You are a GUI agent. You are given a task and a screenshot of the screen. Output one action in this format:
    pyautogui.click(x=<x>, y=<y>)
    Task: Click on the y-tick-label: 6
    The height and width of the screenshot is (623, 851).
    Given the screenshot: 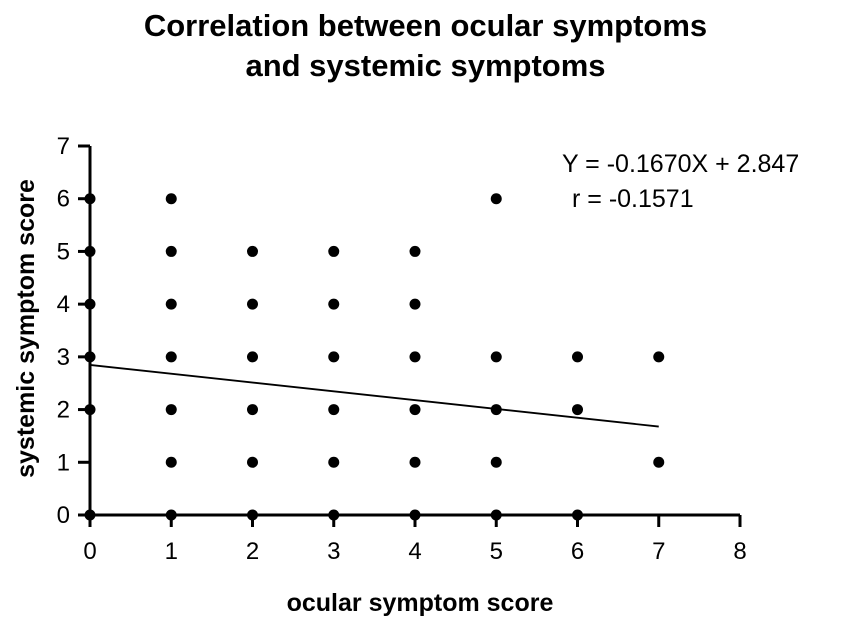 What is the action you would take?
    pyautogui.click(x=63, y=199)
    